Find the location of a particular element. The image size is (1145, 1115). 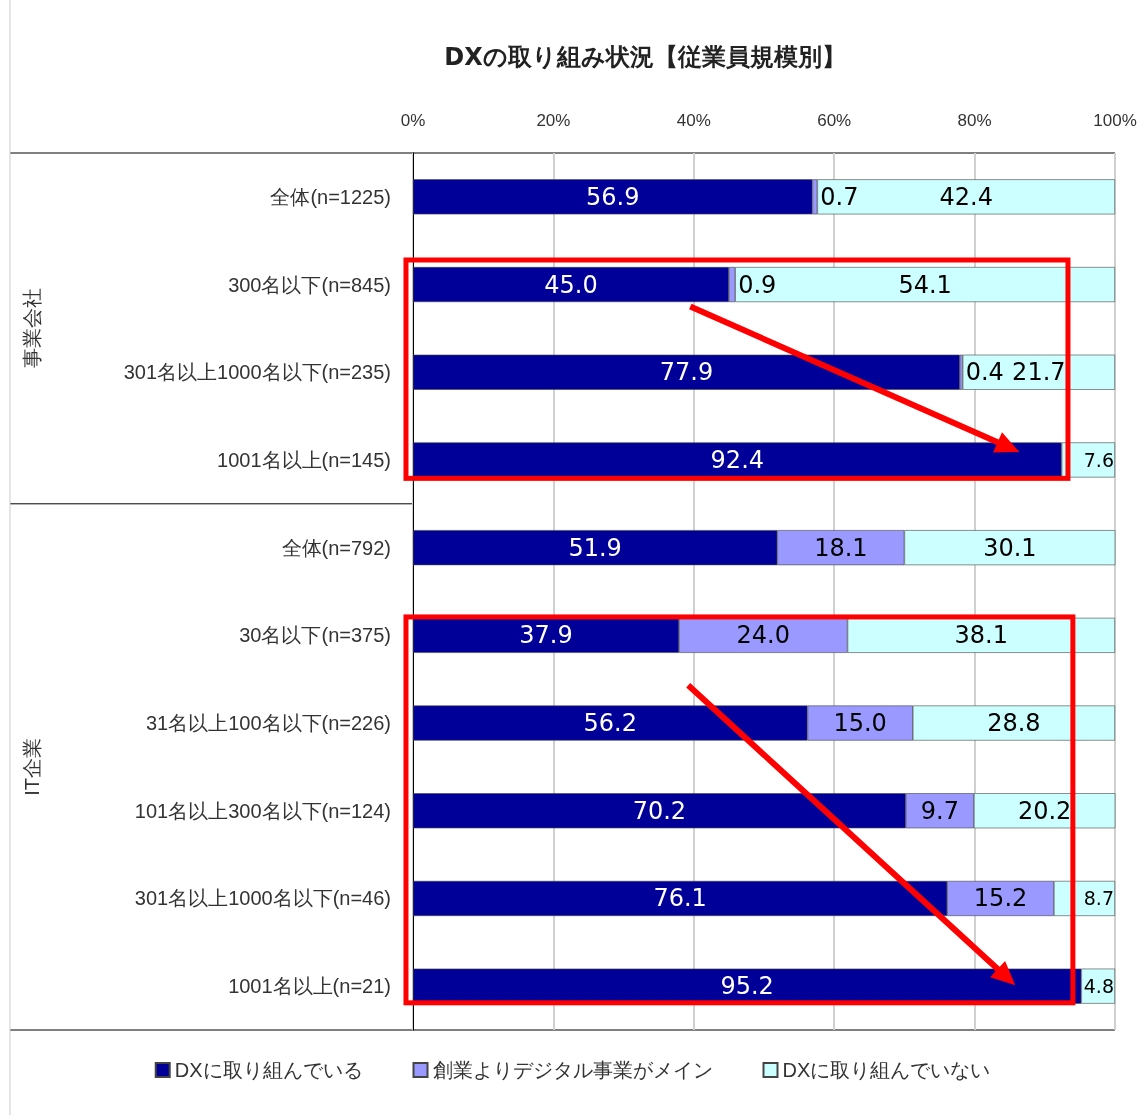

data-label: 7.6 is located at coordinates (1098, 459).